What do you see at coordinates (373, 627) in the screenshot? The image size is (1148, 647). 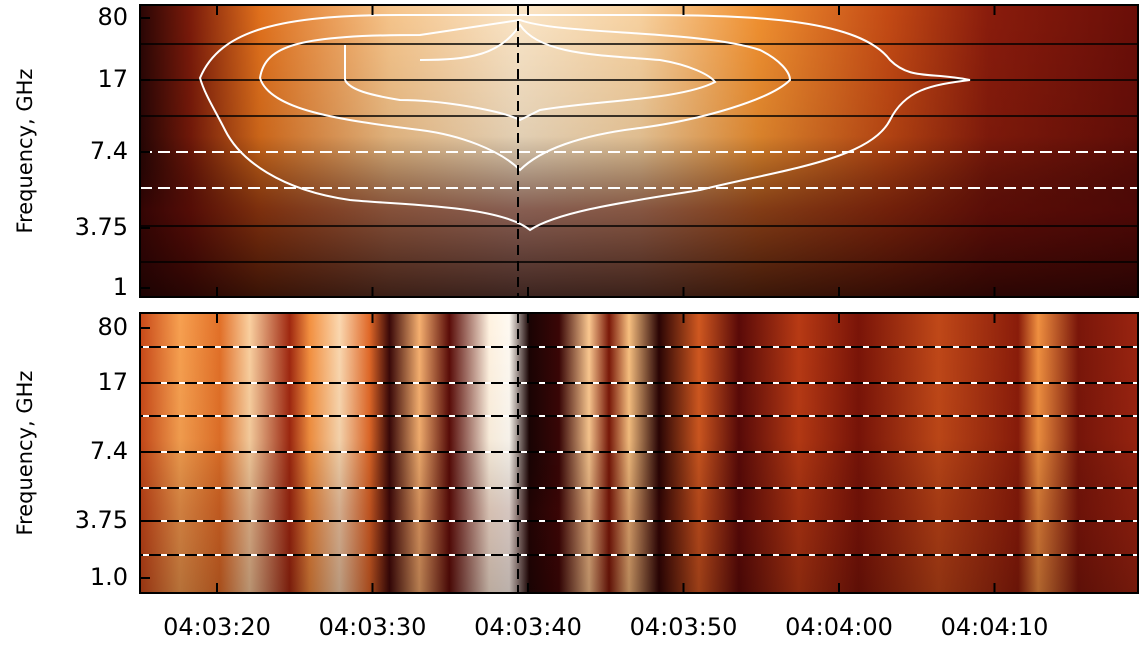 I see `x-tick-label: 04:03:30` at bounding box center [373, 627].